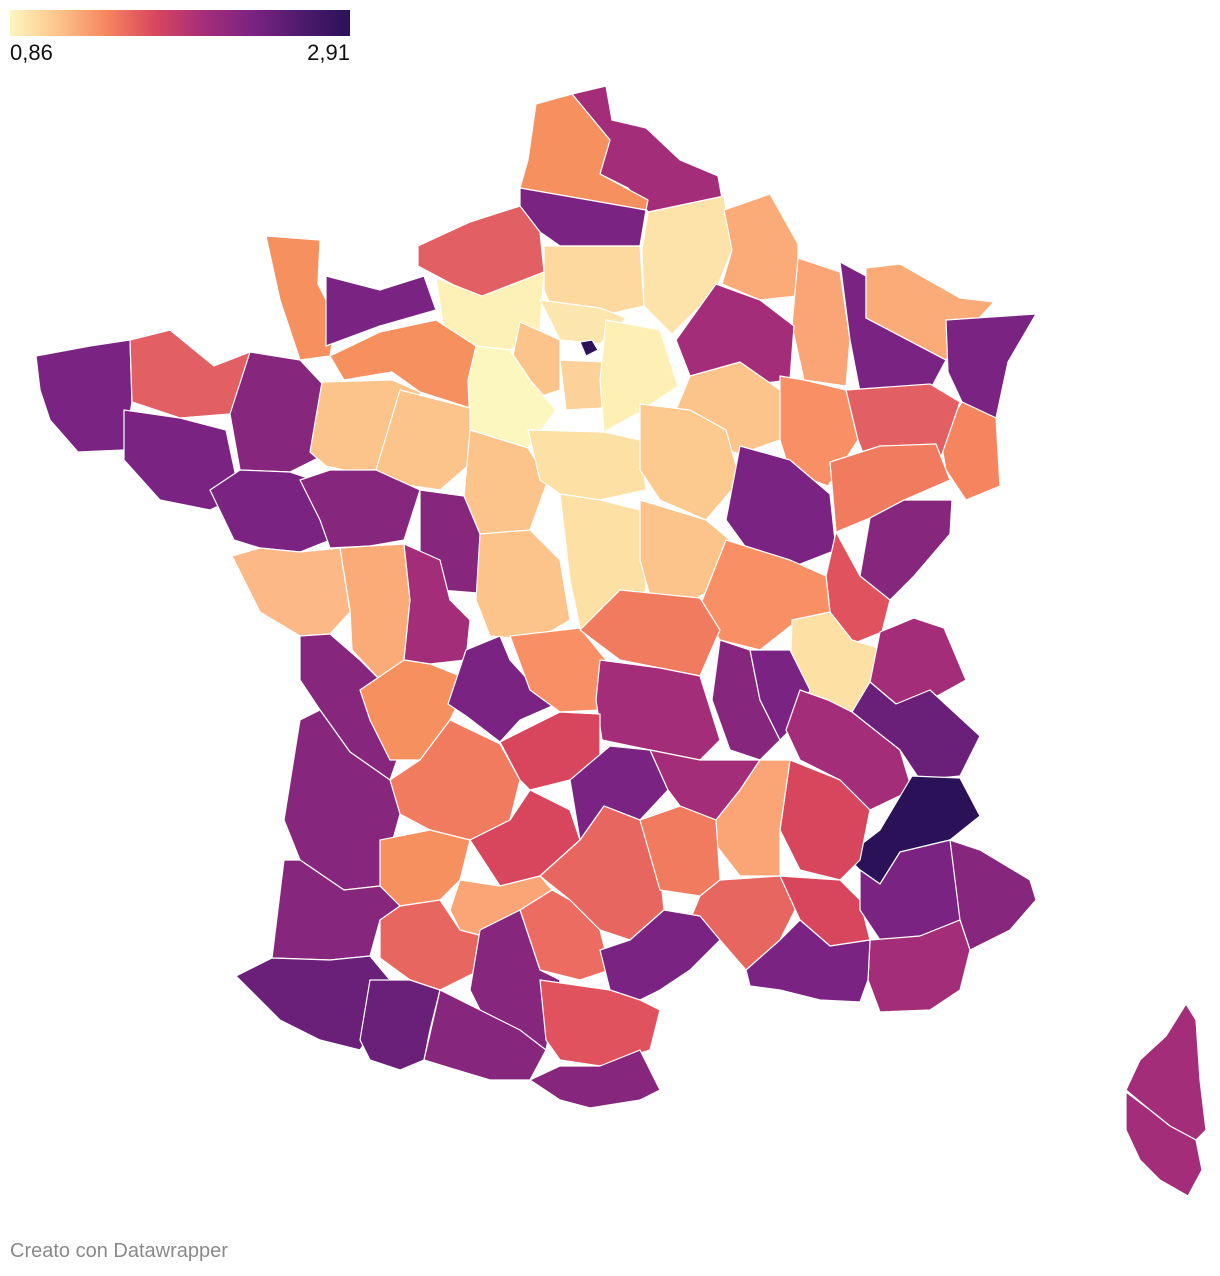  What do you see at coordinates (760, 247) in the screenshot?
I see `region-ardennes` at bounding box center [760, 247].